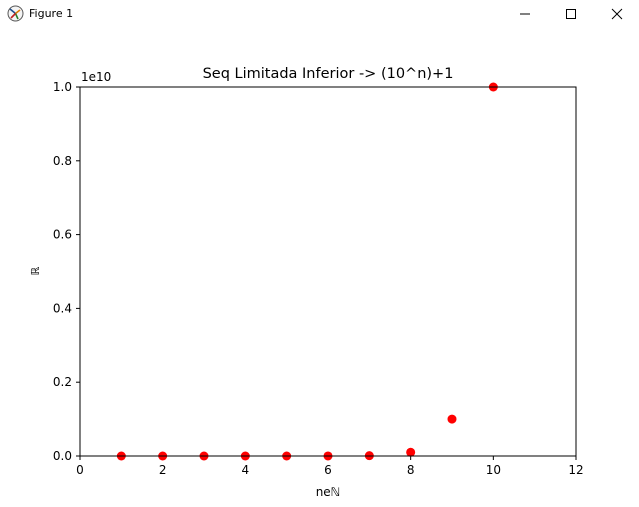  I want to click on maximize-button, so click(571, 14).